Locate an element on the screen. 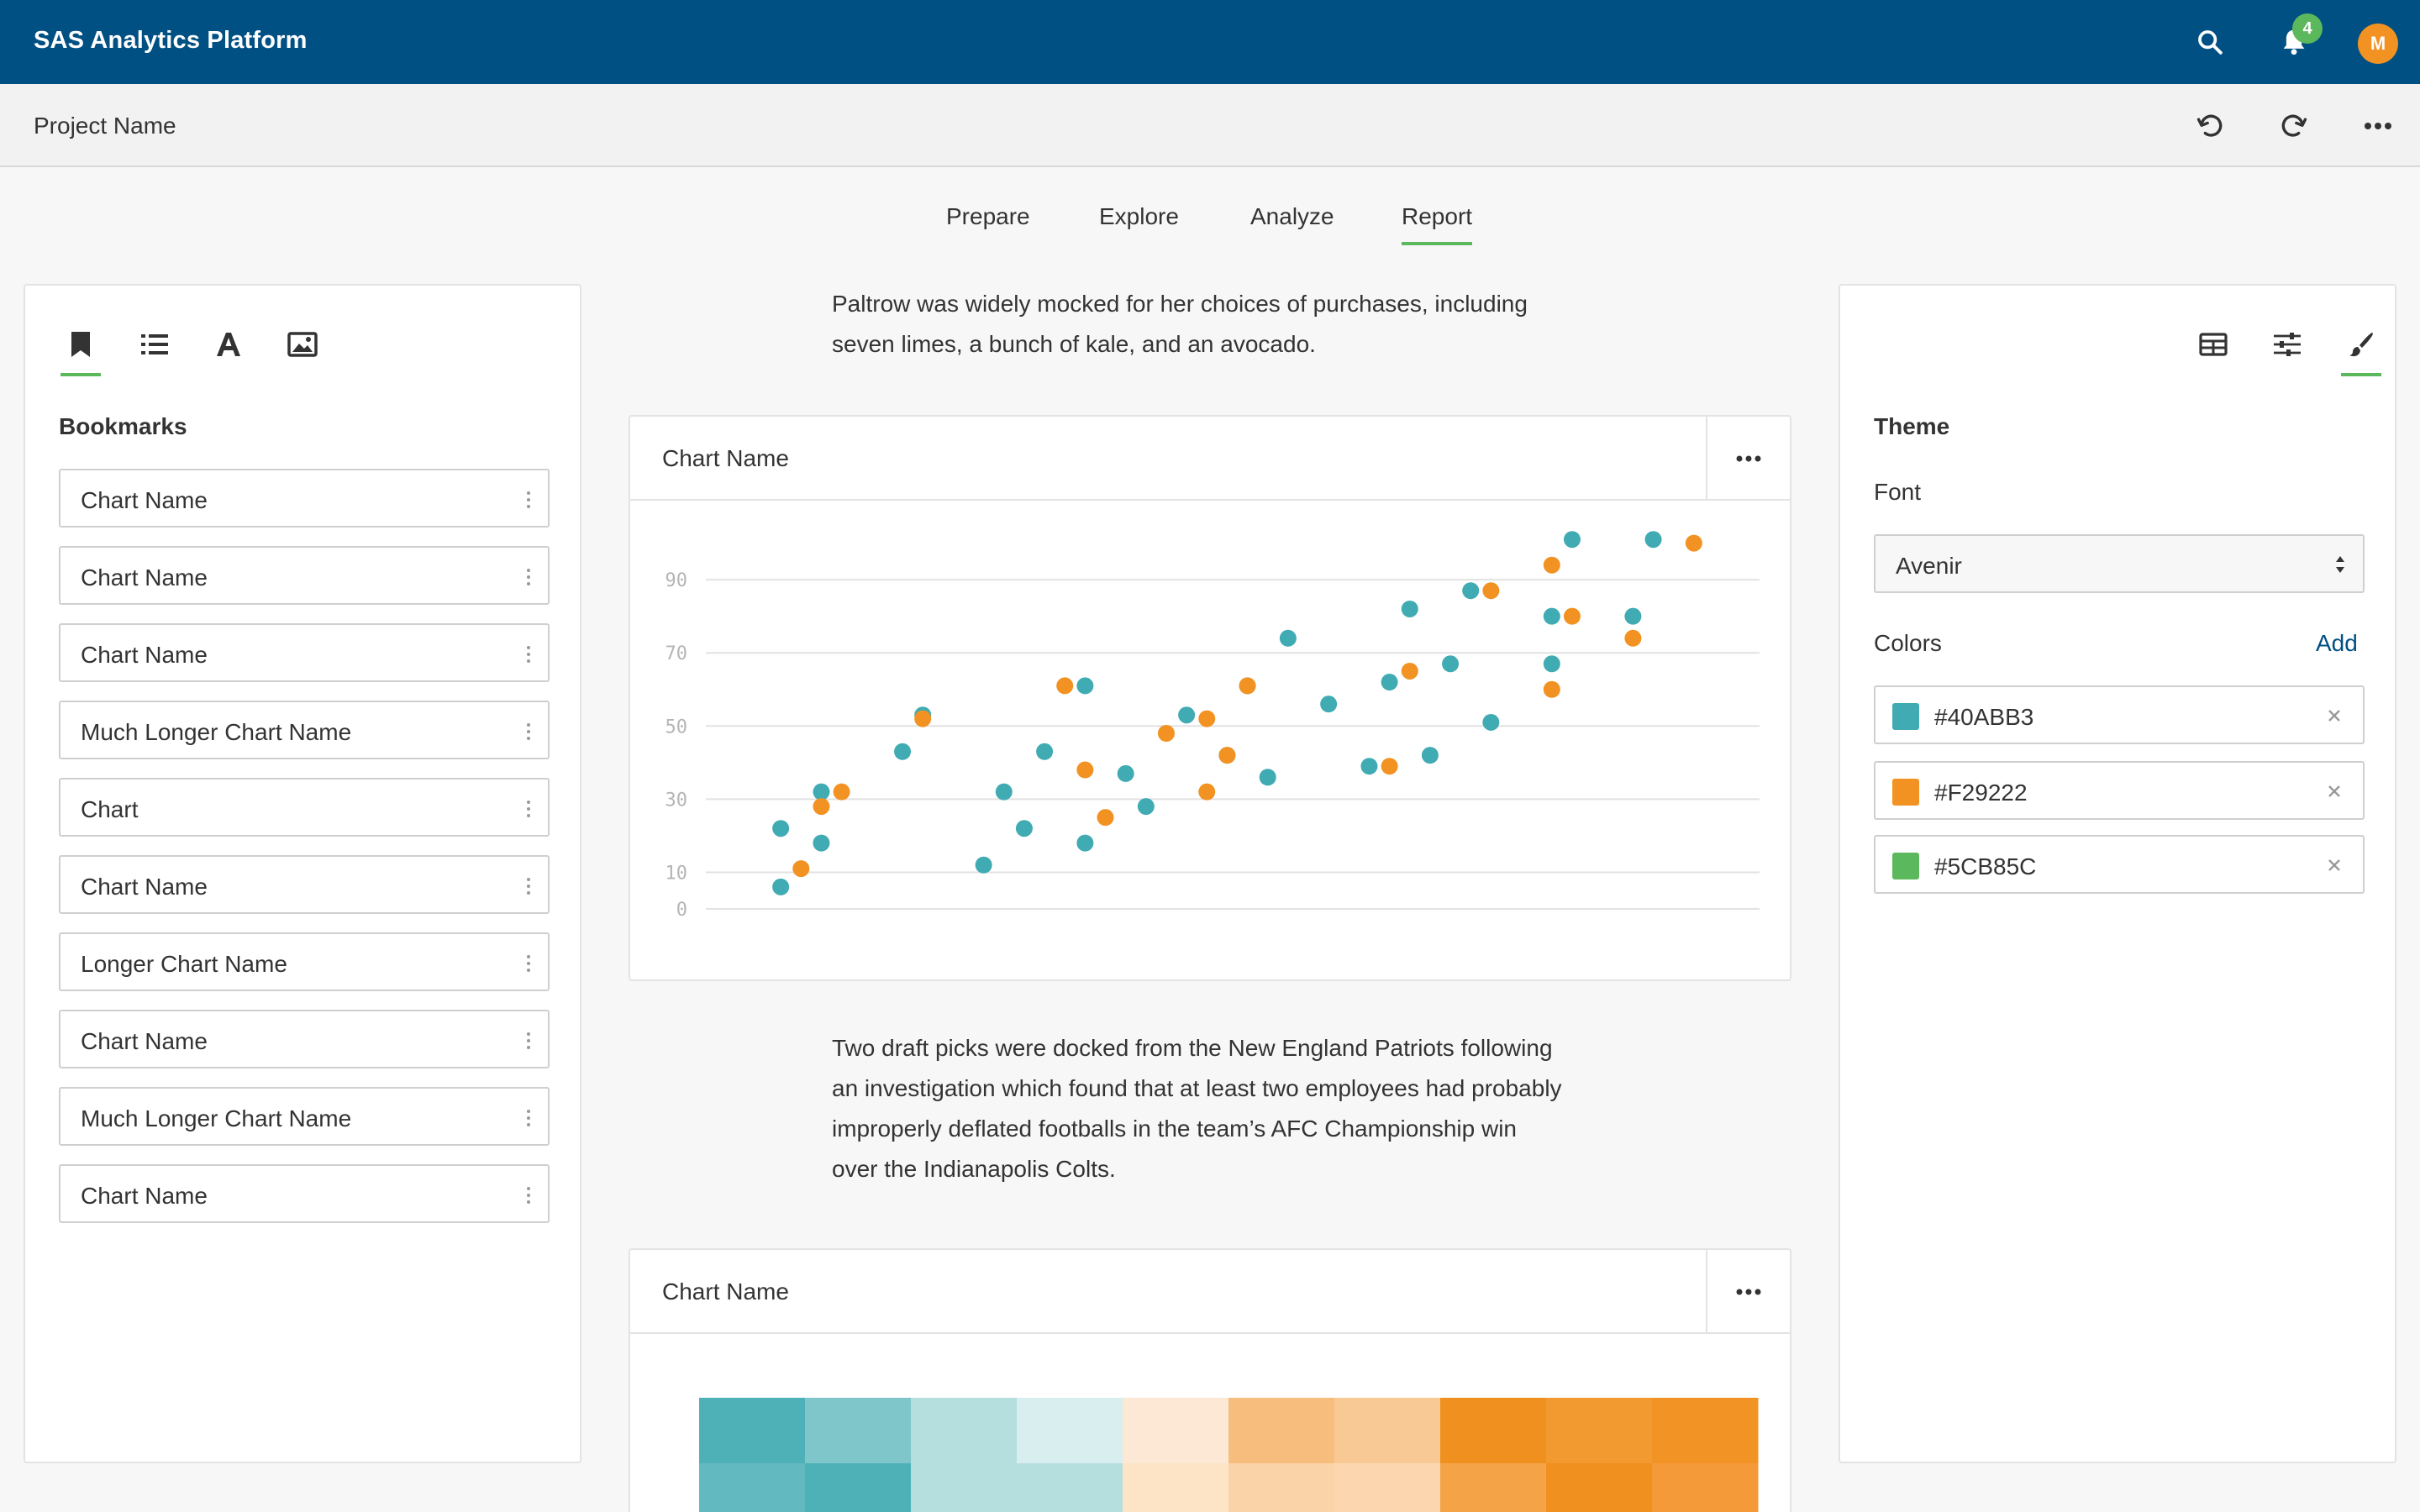 The image size is (2420, 1512). list-icon is located at coordinates (154, 344).